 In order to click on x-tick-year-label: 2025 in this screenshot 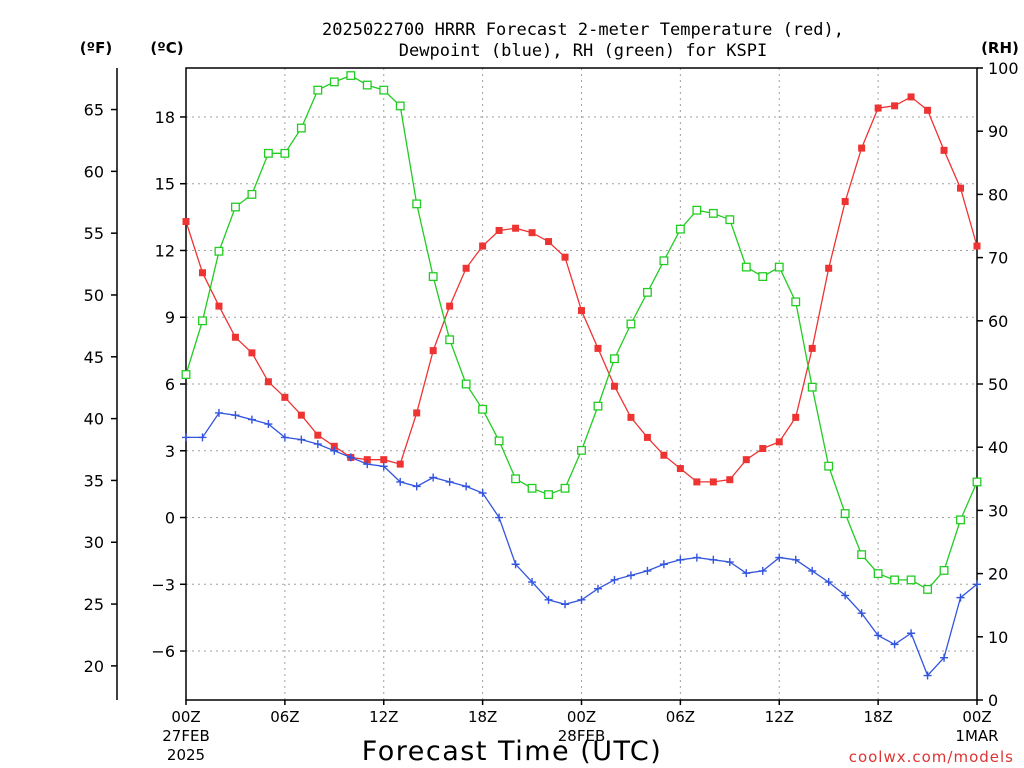, I will do `click(186, 755)`.